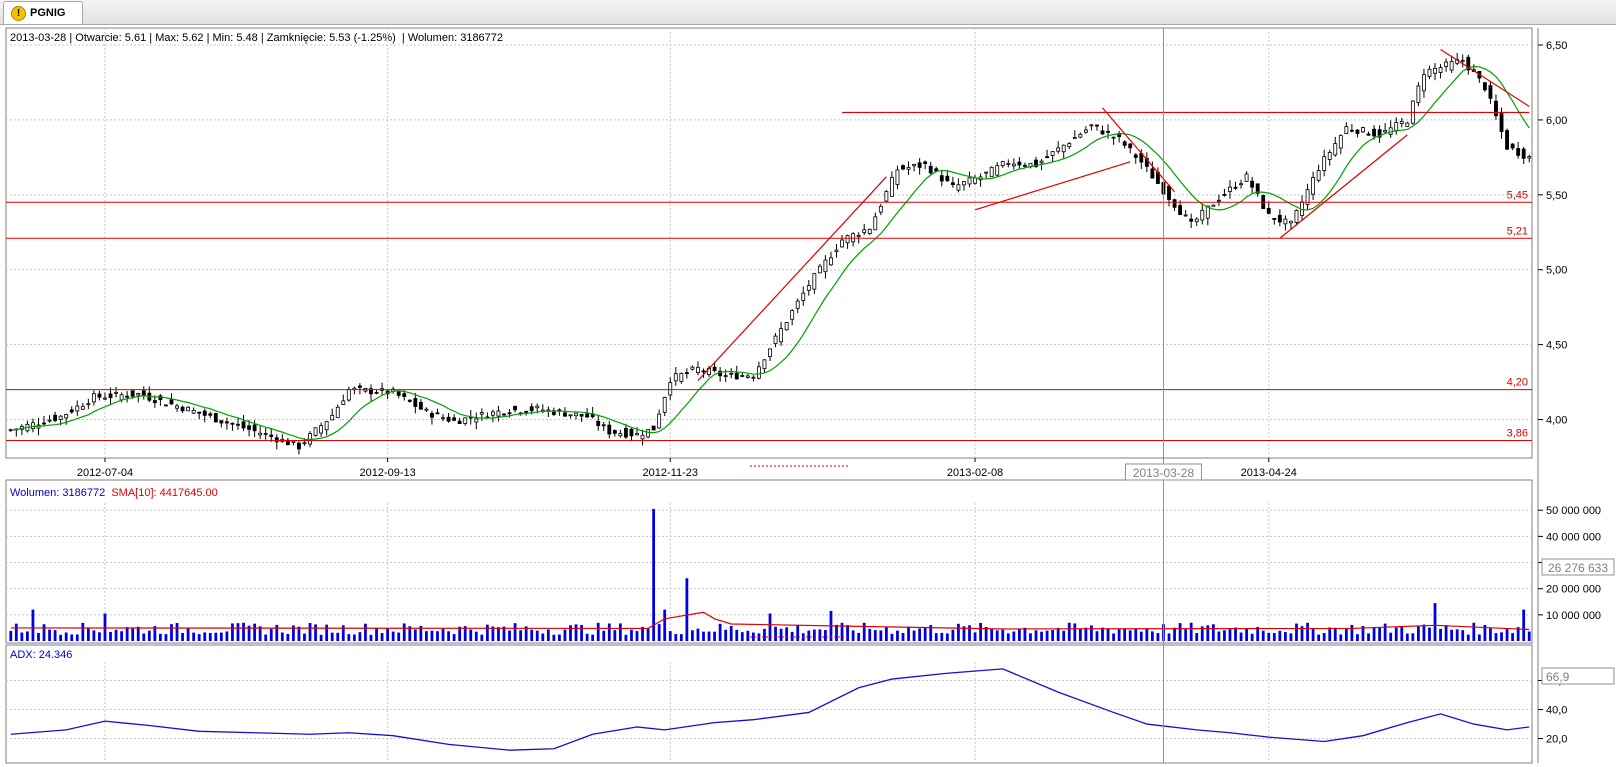 This screenshot has height=767, width=1616. I want to click on tab-pgnig: ! PGNIG, so click(43, 12).